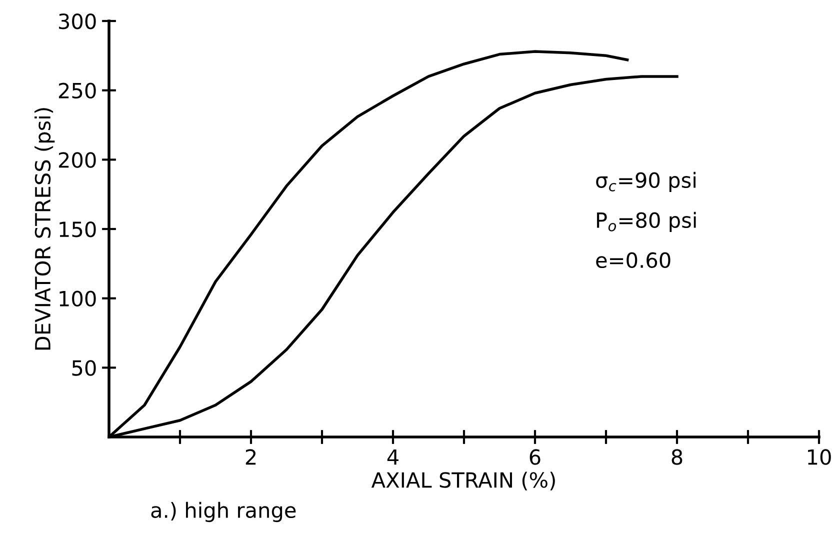 Image resolution: width=834 pixels, height=549 pixels. Describe the element at coordinates (77, 160) in the screenshot. I see `y-tick-label: 200` at that location.